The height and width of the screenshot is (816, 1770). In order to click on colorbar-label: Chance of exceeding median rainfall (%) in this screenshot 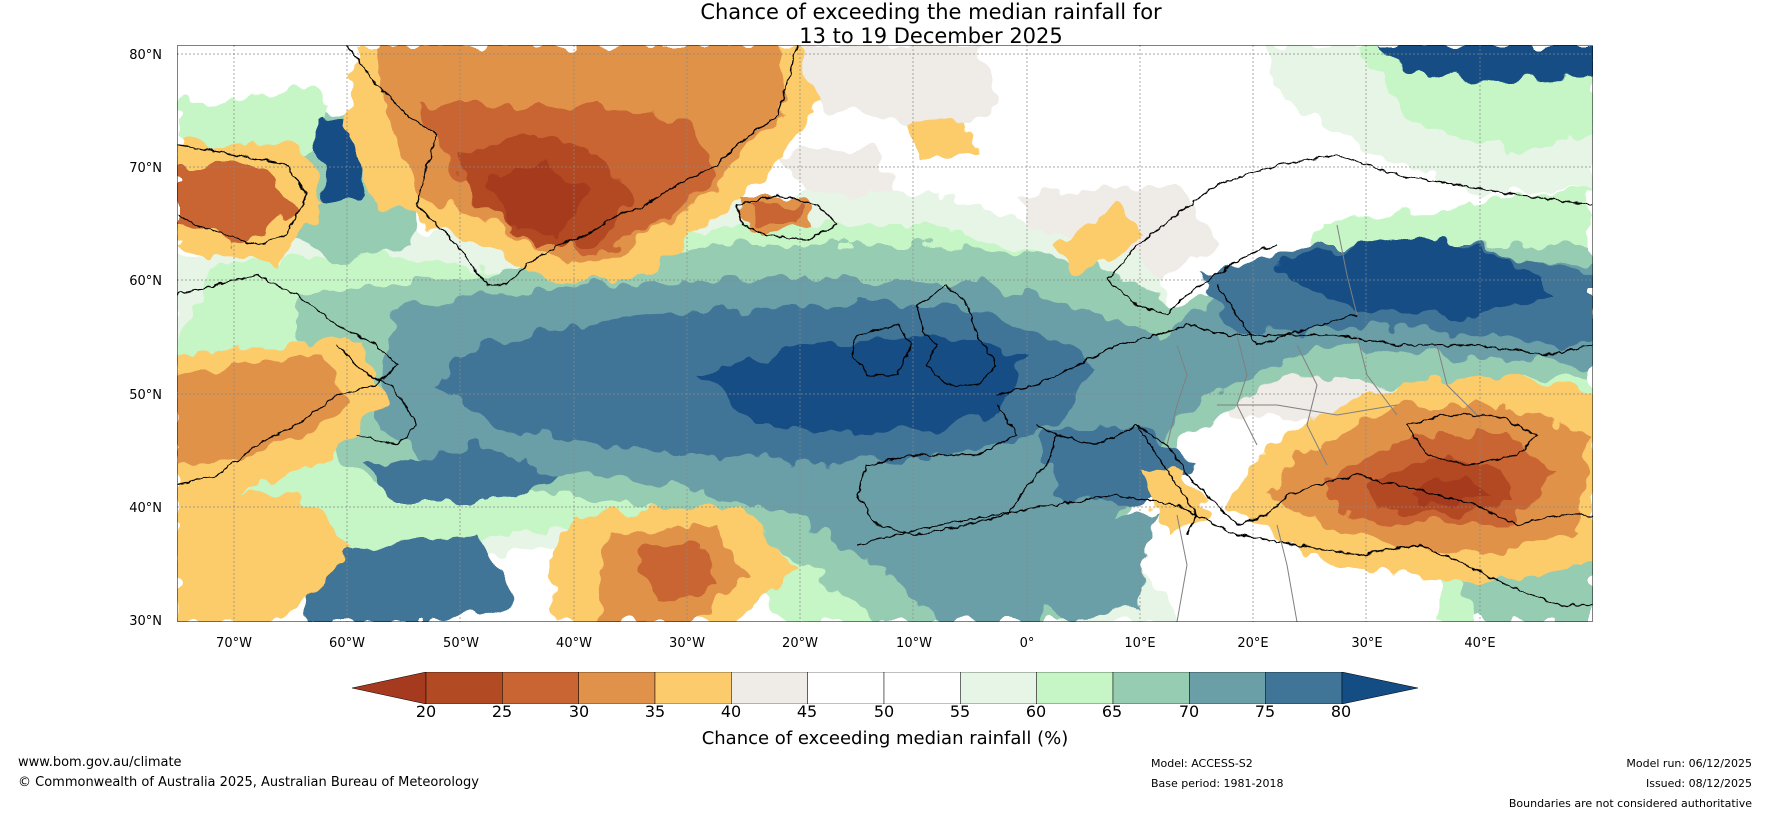, I will do `click(885, 738)`.